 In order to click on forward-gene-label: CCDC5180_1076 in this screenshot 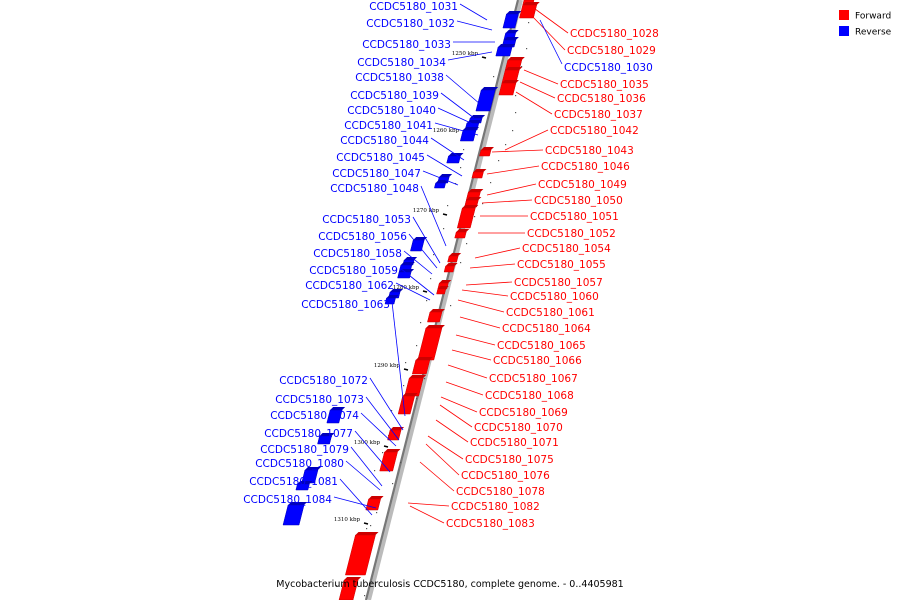, I will do `click(505, 476)`.